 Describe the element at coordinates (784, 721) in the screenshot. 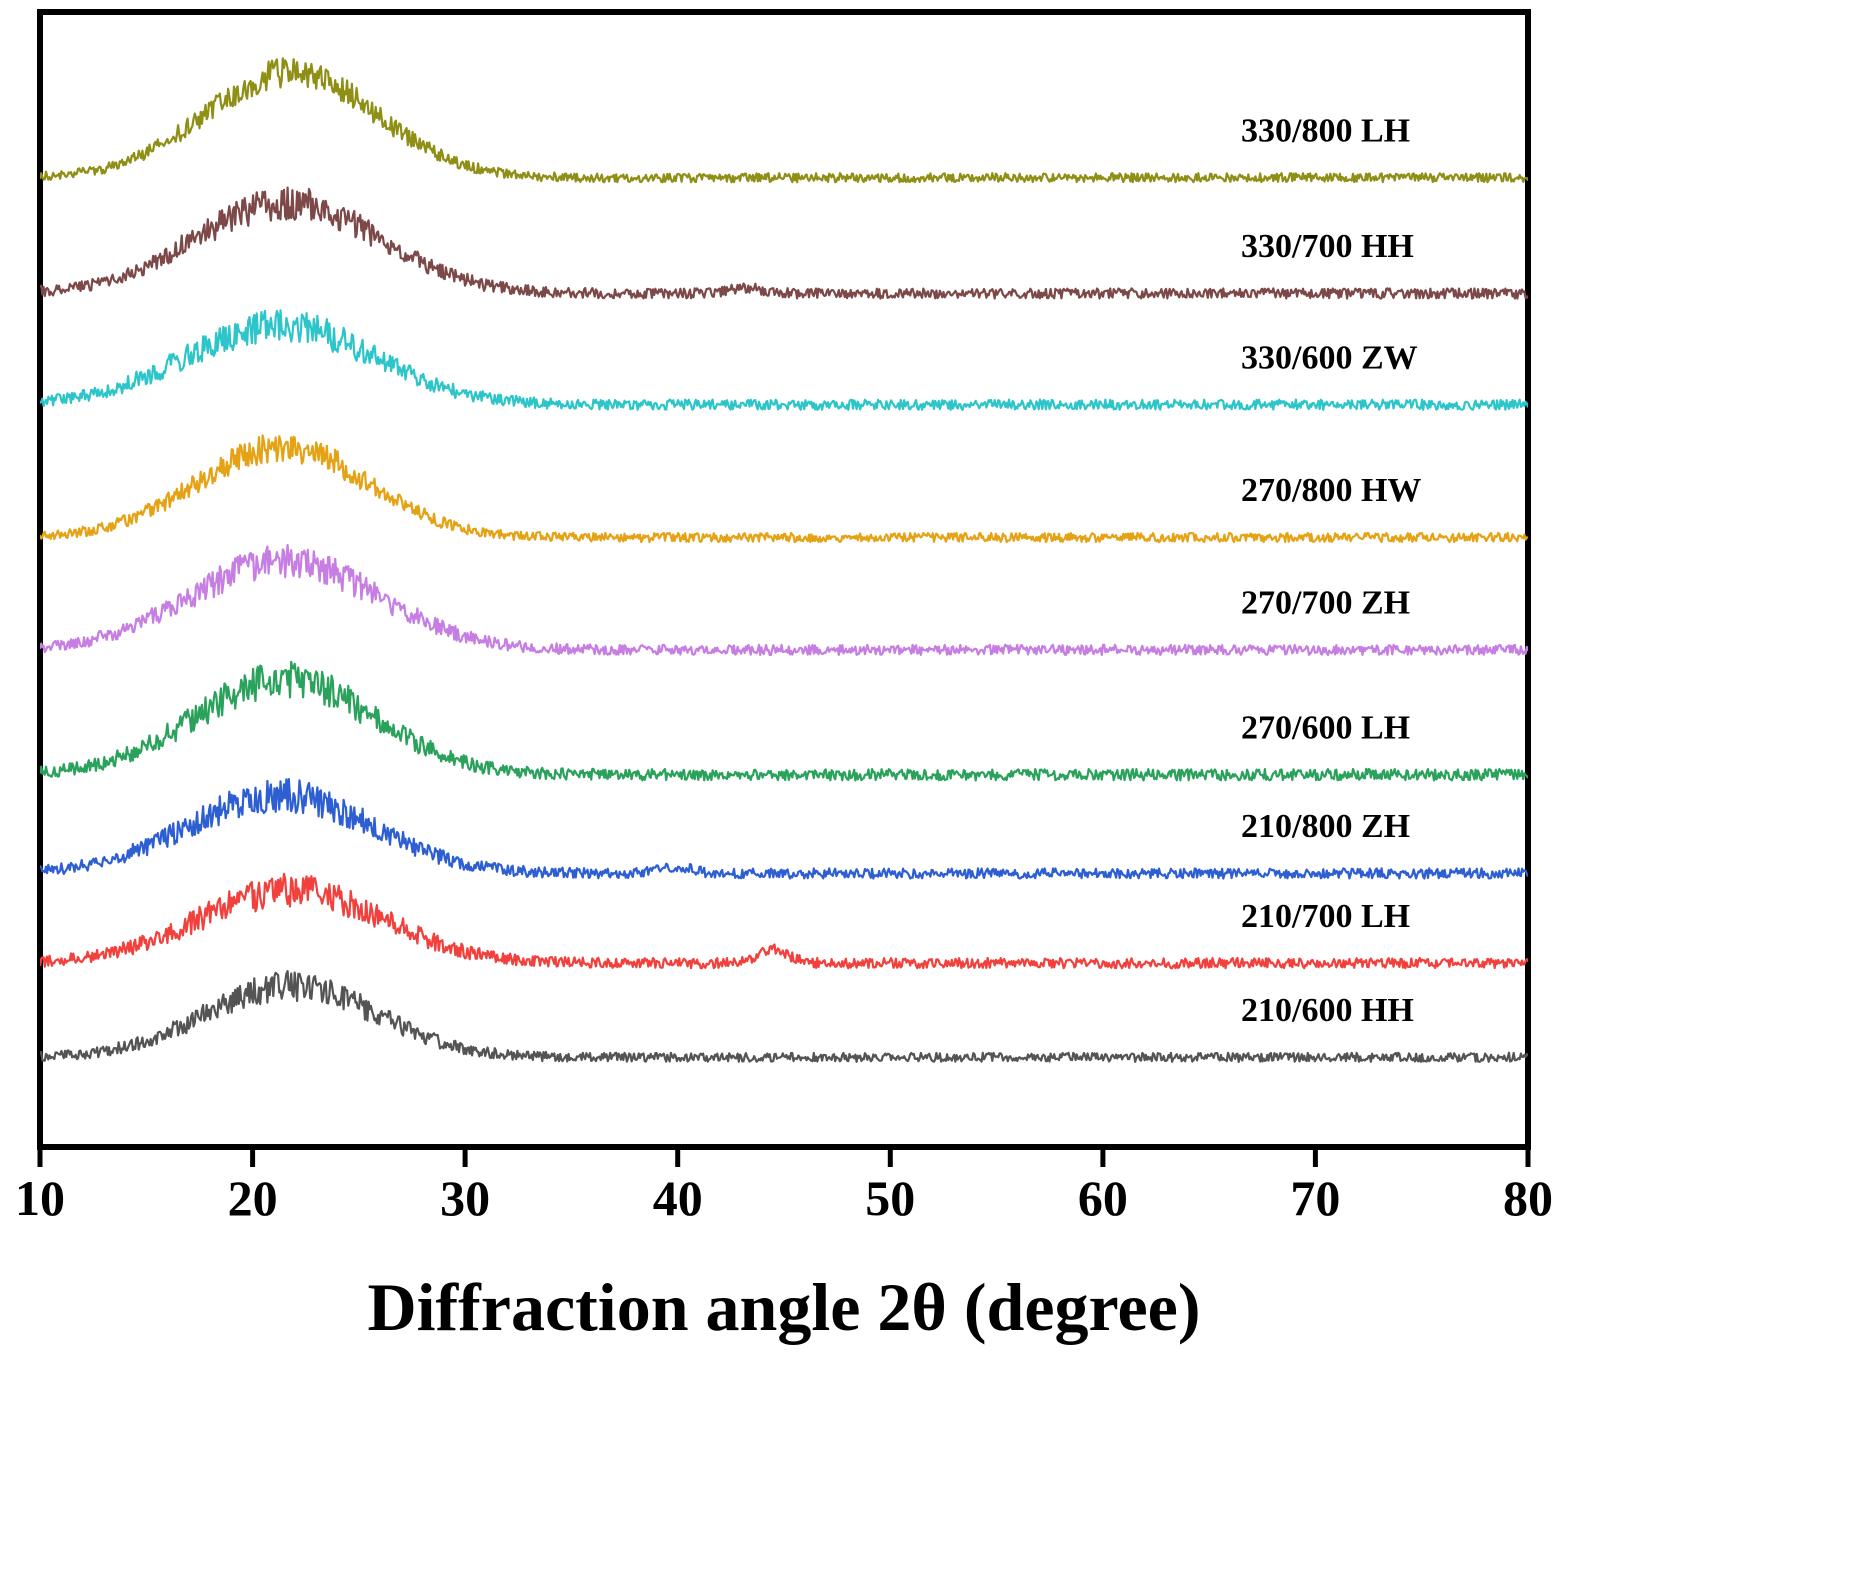

I see `xrd-trace-270-600-lh` at that location.